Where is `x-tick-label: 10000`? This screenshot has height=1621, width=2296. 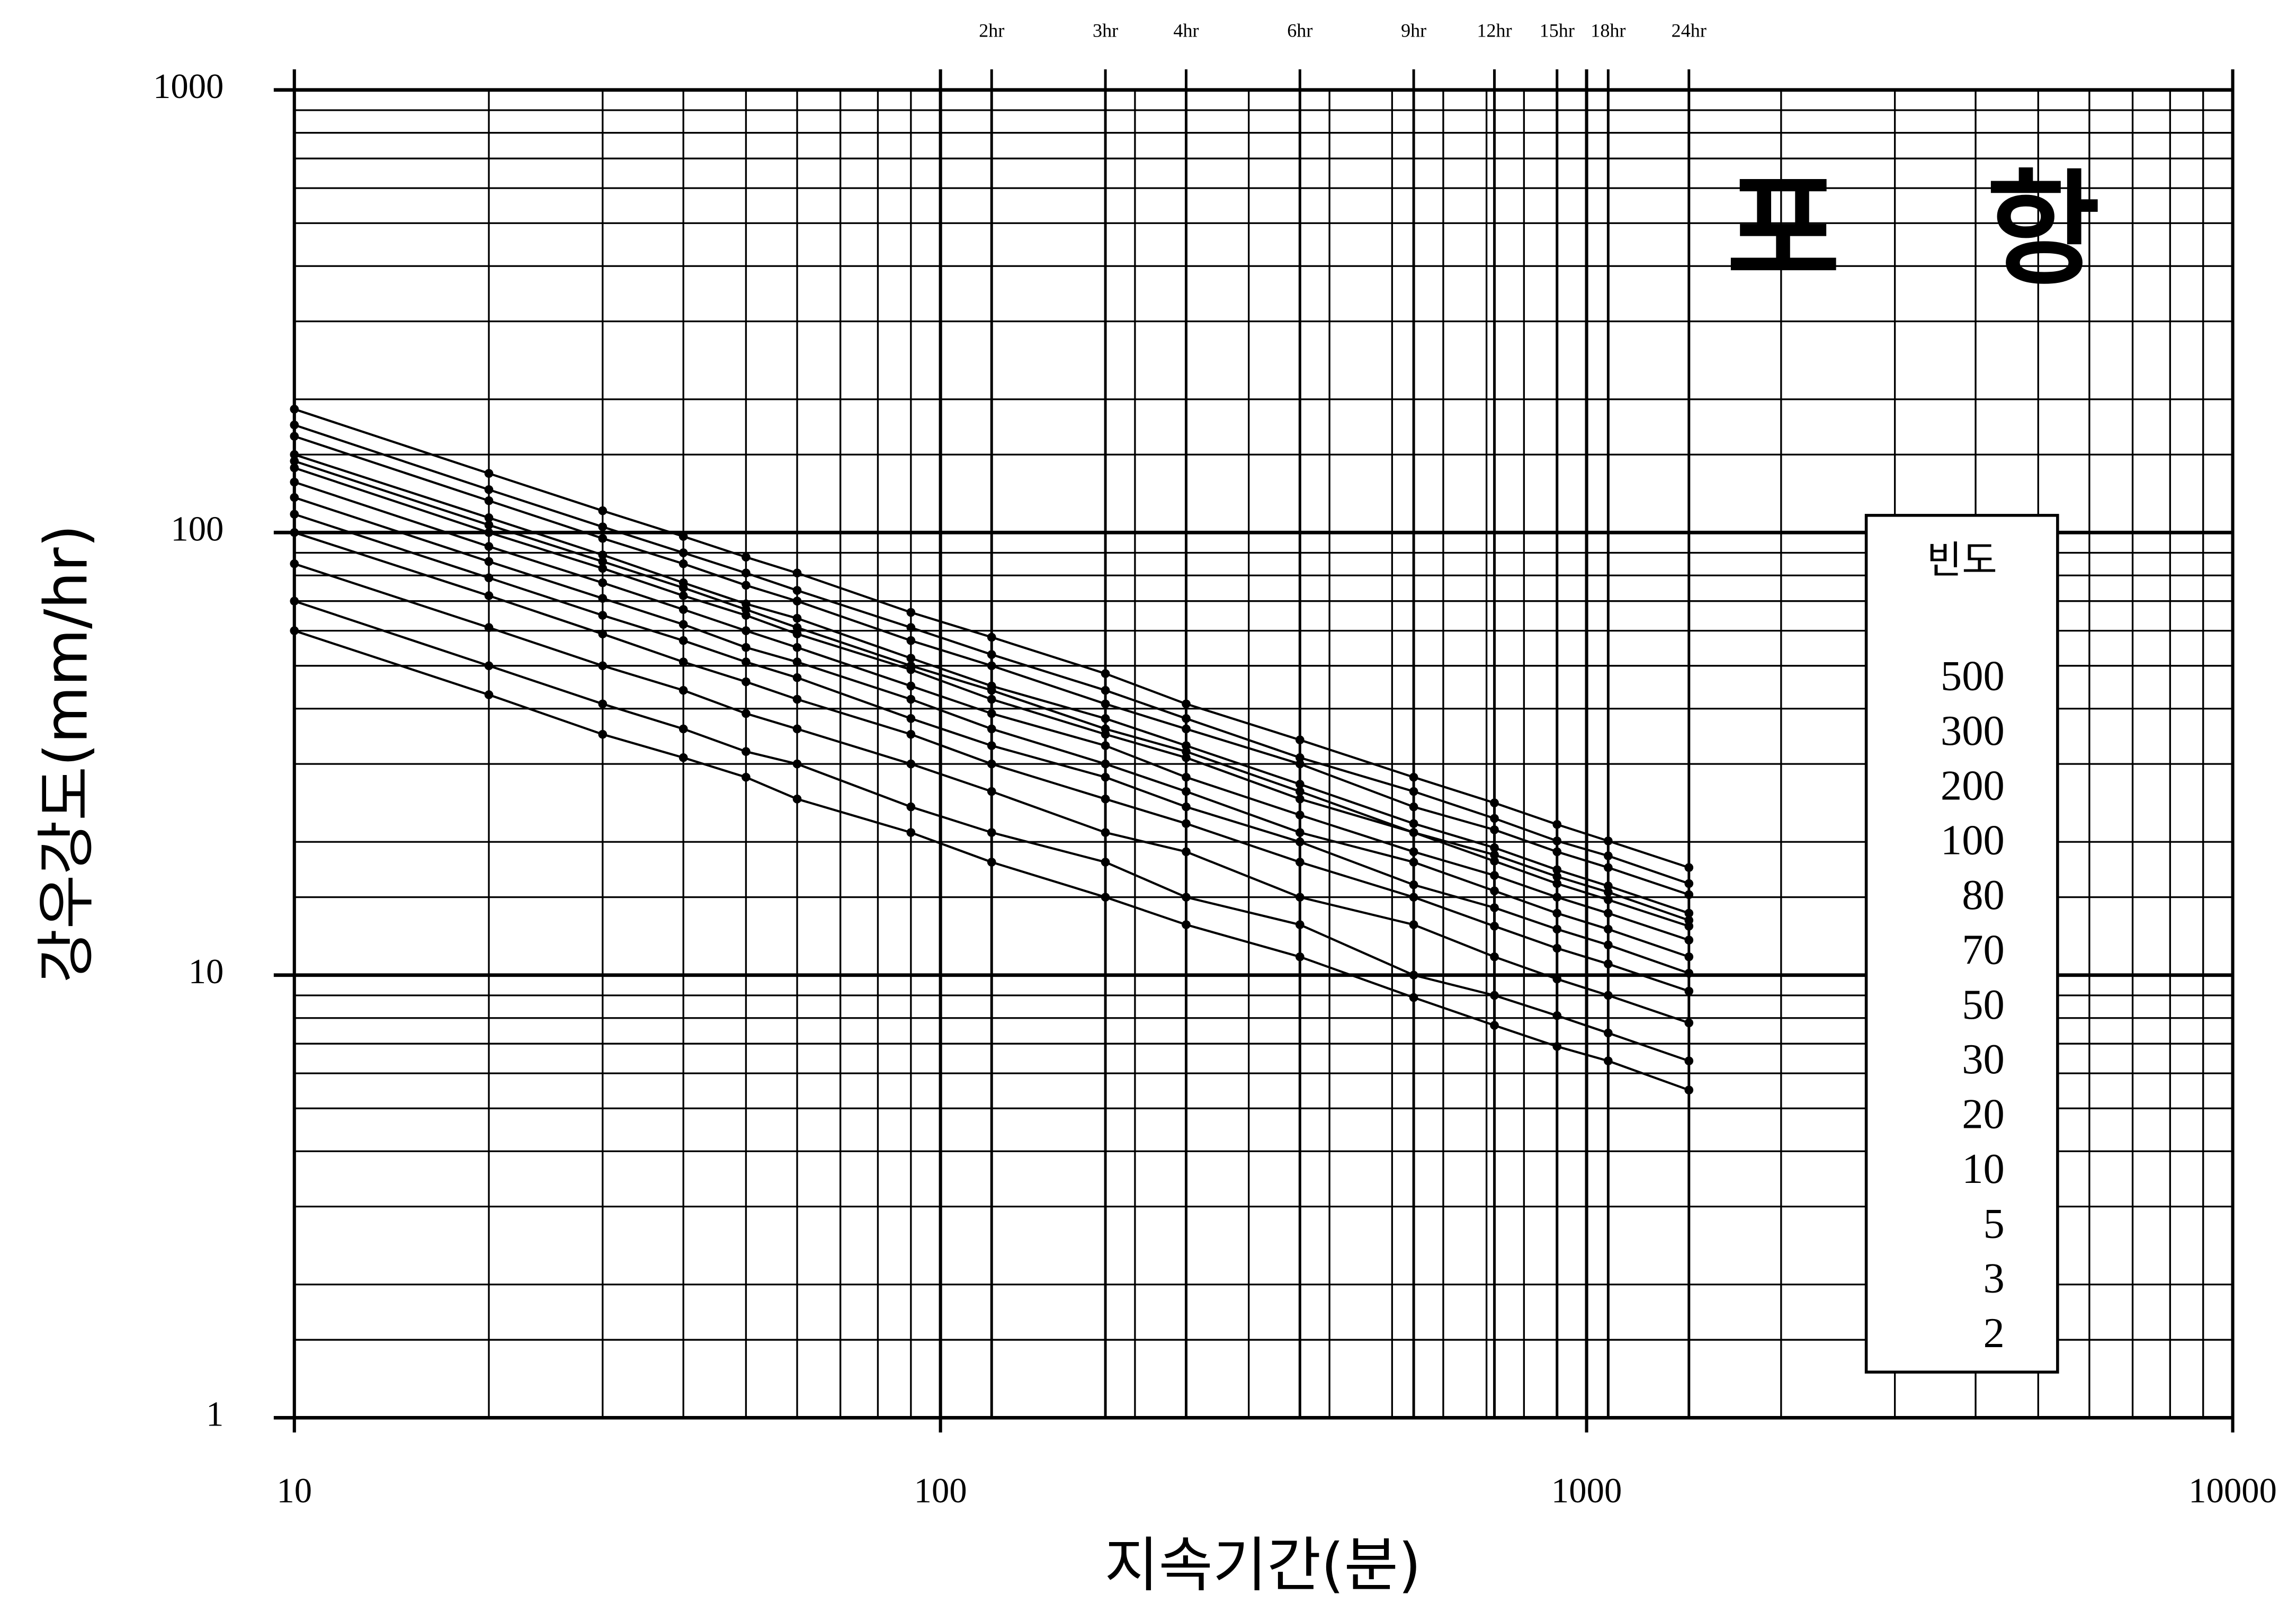 x-tick-label: 10000 is located at coordinates (2232, 1491).